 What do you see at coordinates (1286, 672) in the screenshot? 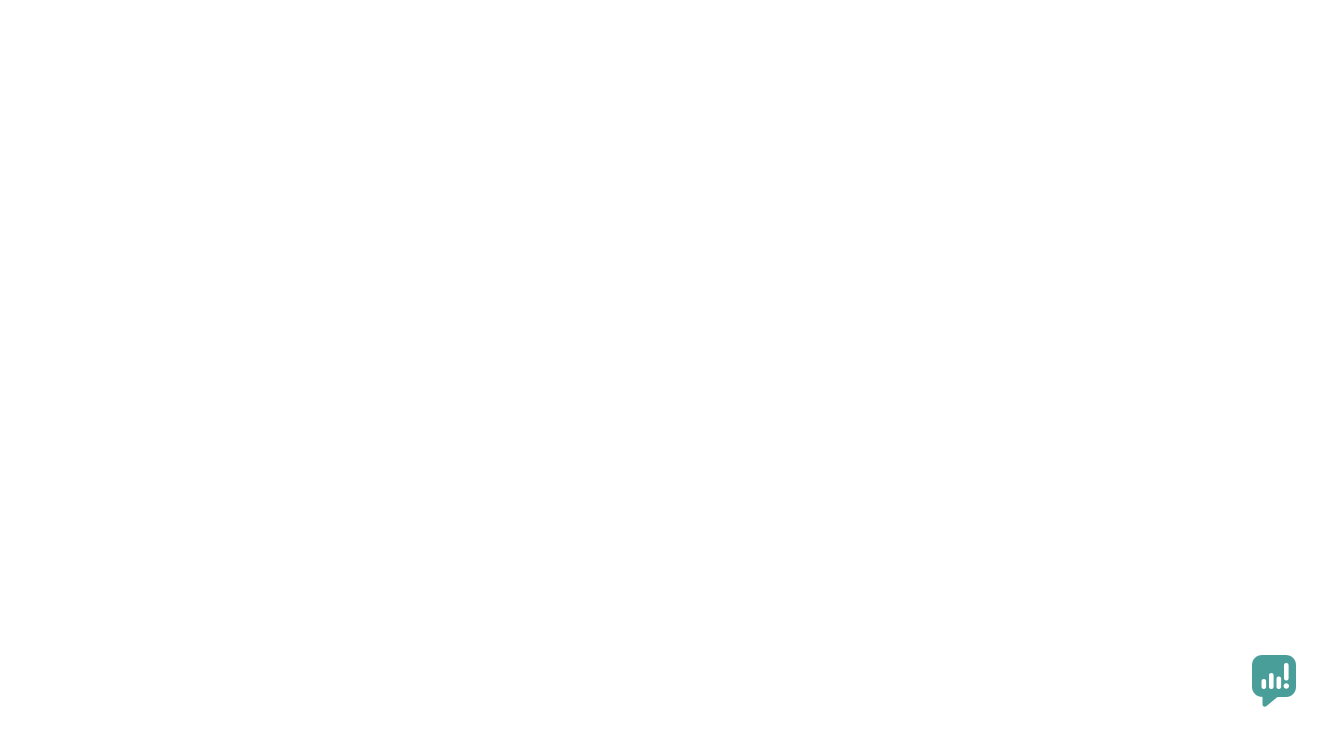
I see `logo-exclamation-bar` at bounding box center [1286, 672].